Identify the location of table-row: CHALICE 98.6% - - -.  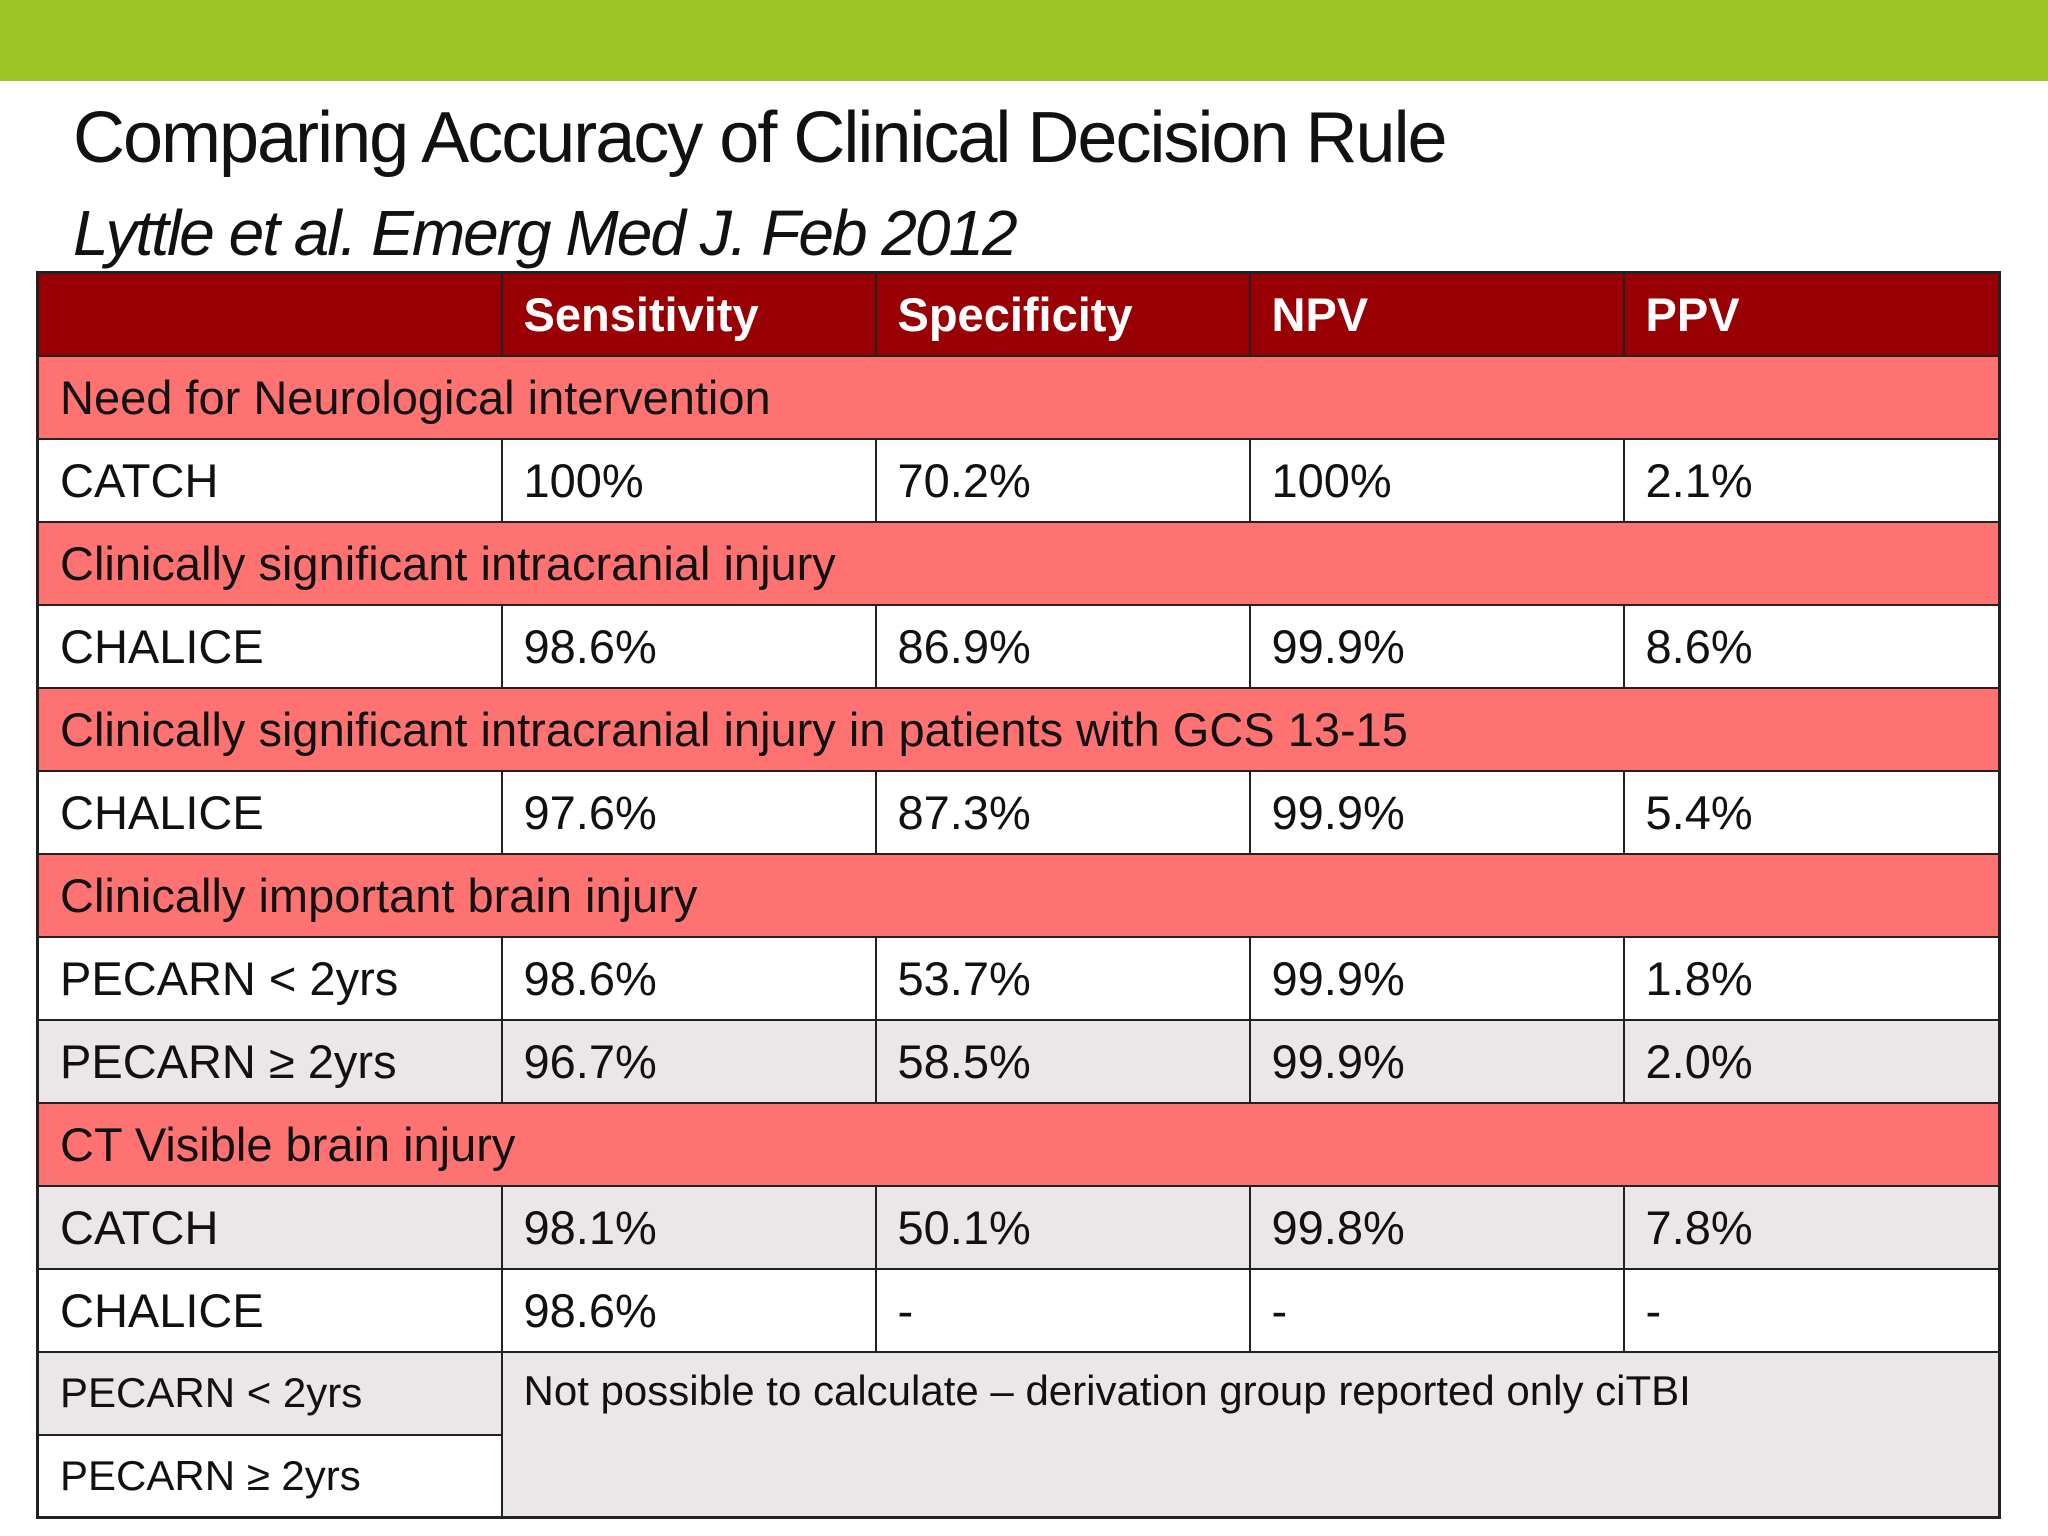
(1018, 1310).